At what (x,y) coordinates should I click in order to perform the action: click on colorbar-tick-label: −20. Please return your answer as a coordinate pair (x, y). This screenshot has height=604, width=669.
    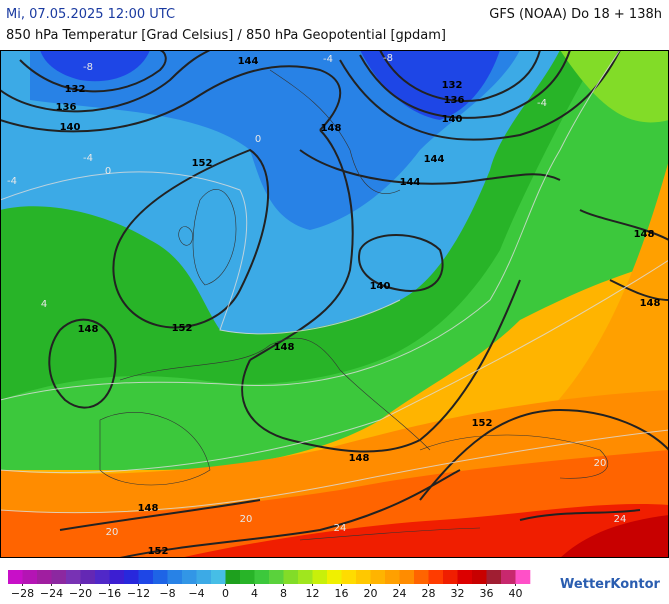
    Looking at the image, I should click on (80, 593).